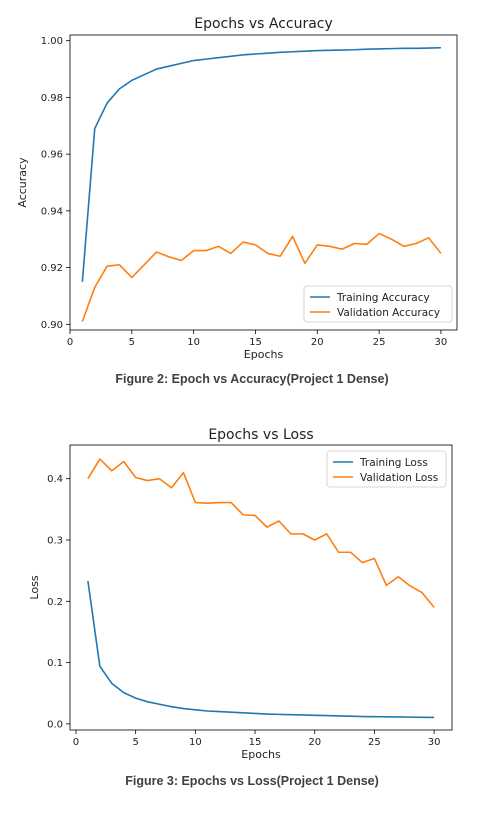  I want to click on y-axis-label: Accuracy, so click(22, 182).